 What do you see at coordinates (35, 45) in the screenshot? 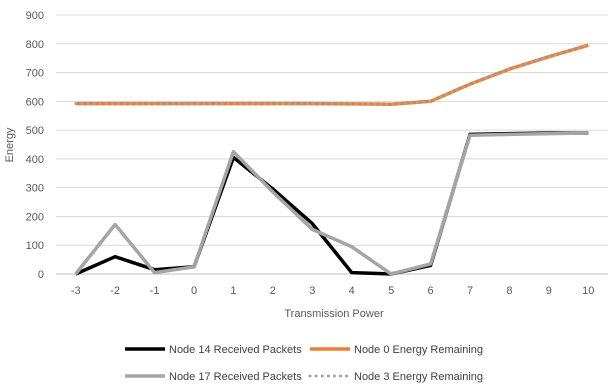
I see `y-tick-label: 800` at bounding box center [35, 45].